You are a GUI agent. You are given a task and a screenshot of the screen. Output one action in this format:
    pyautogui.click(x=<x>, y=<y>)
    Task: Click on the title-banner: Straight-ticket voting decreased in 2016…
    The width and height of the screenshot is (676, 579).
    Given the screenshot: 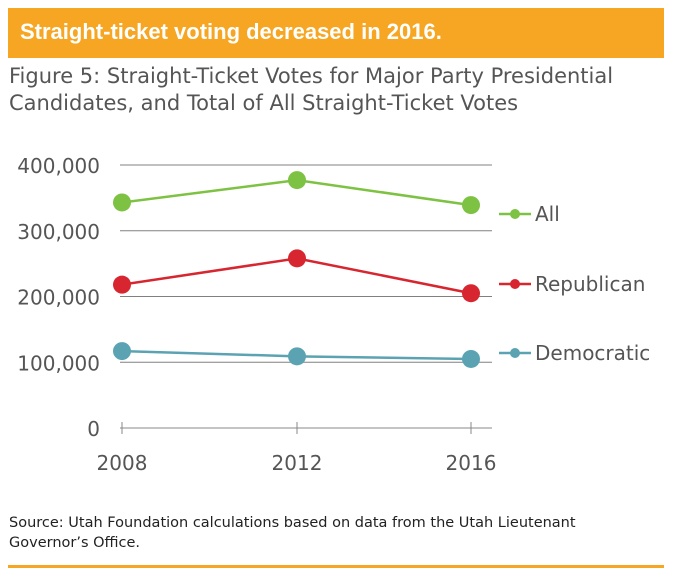 What is the action you would take?
    pyautogui.click(x=336, y=33)
    